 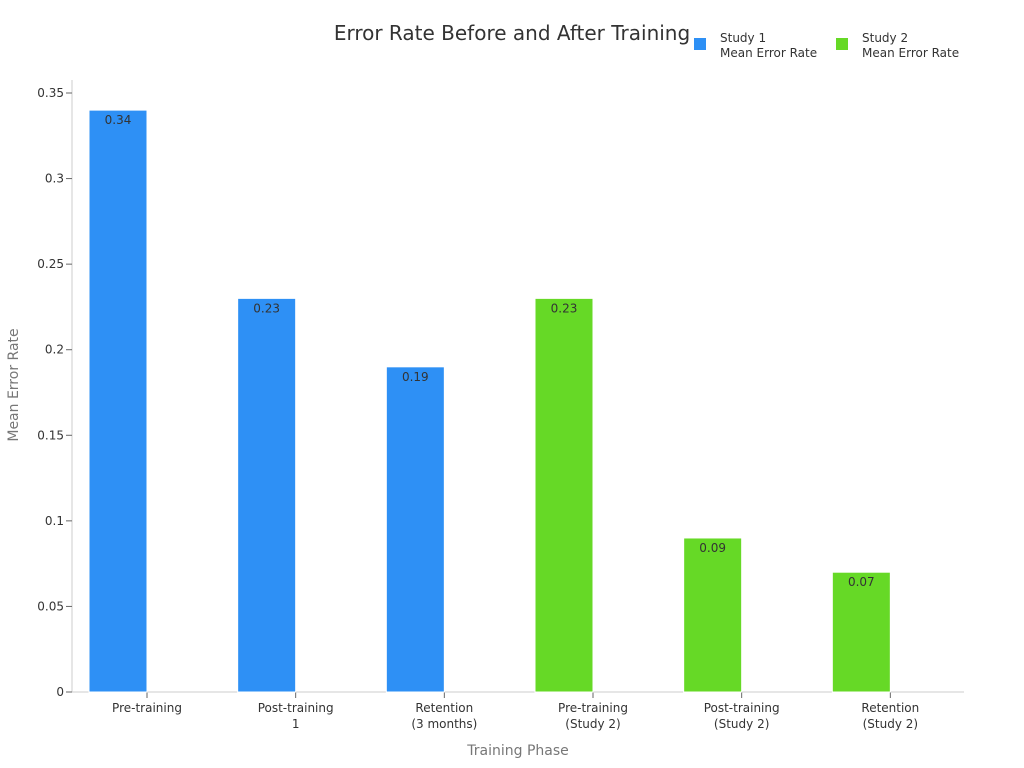 I want to click on x-tick-label: Retention (3 months), so click(x=444, y=716).